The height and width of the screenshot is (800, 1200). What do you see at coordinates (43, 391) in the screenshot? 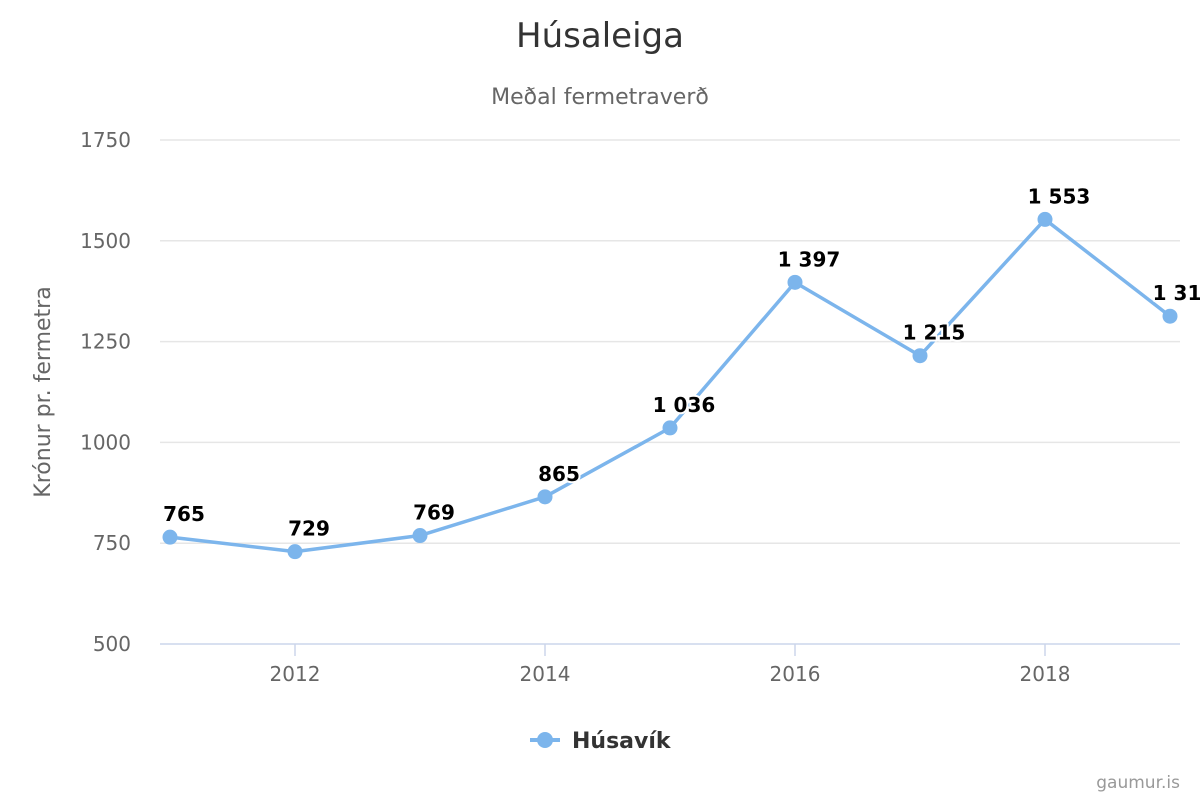
I see `y-axis-title: Krónur pr. fermetra` at bounding box center [43, 391].